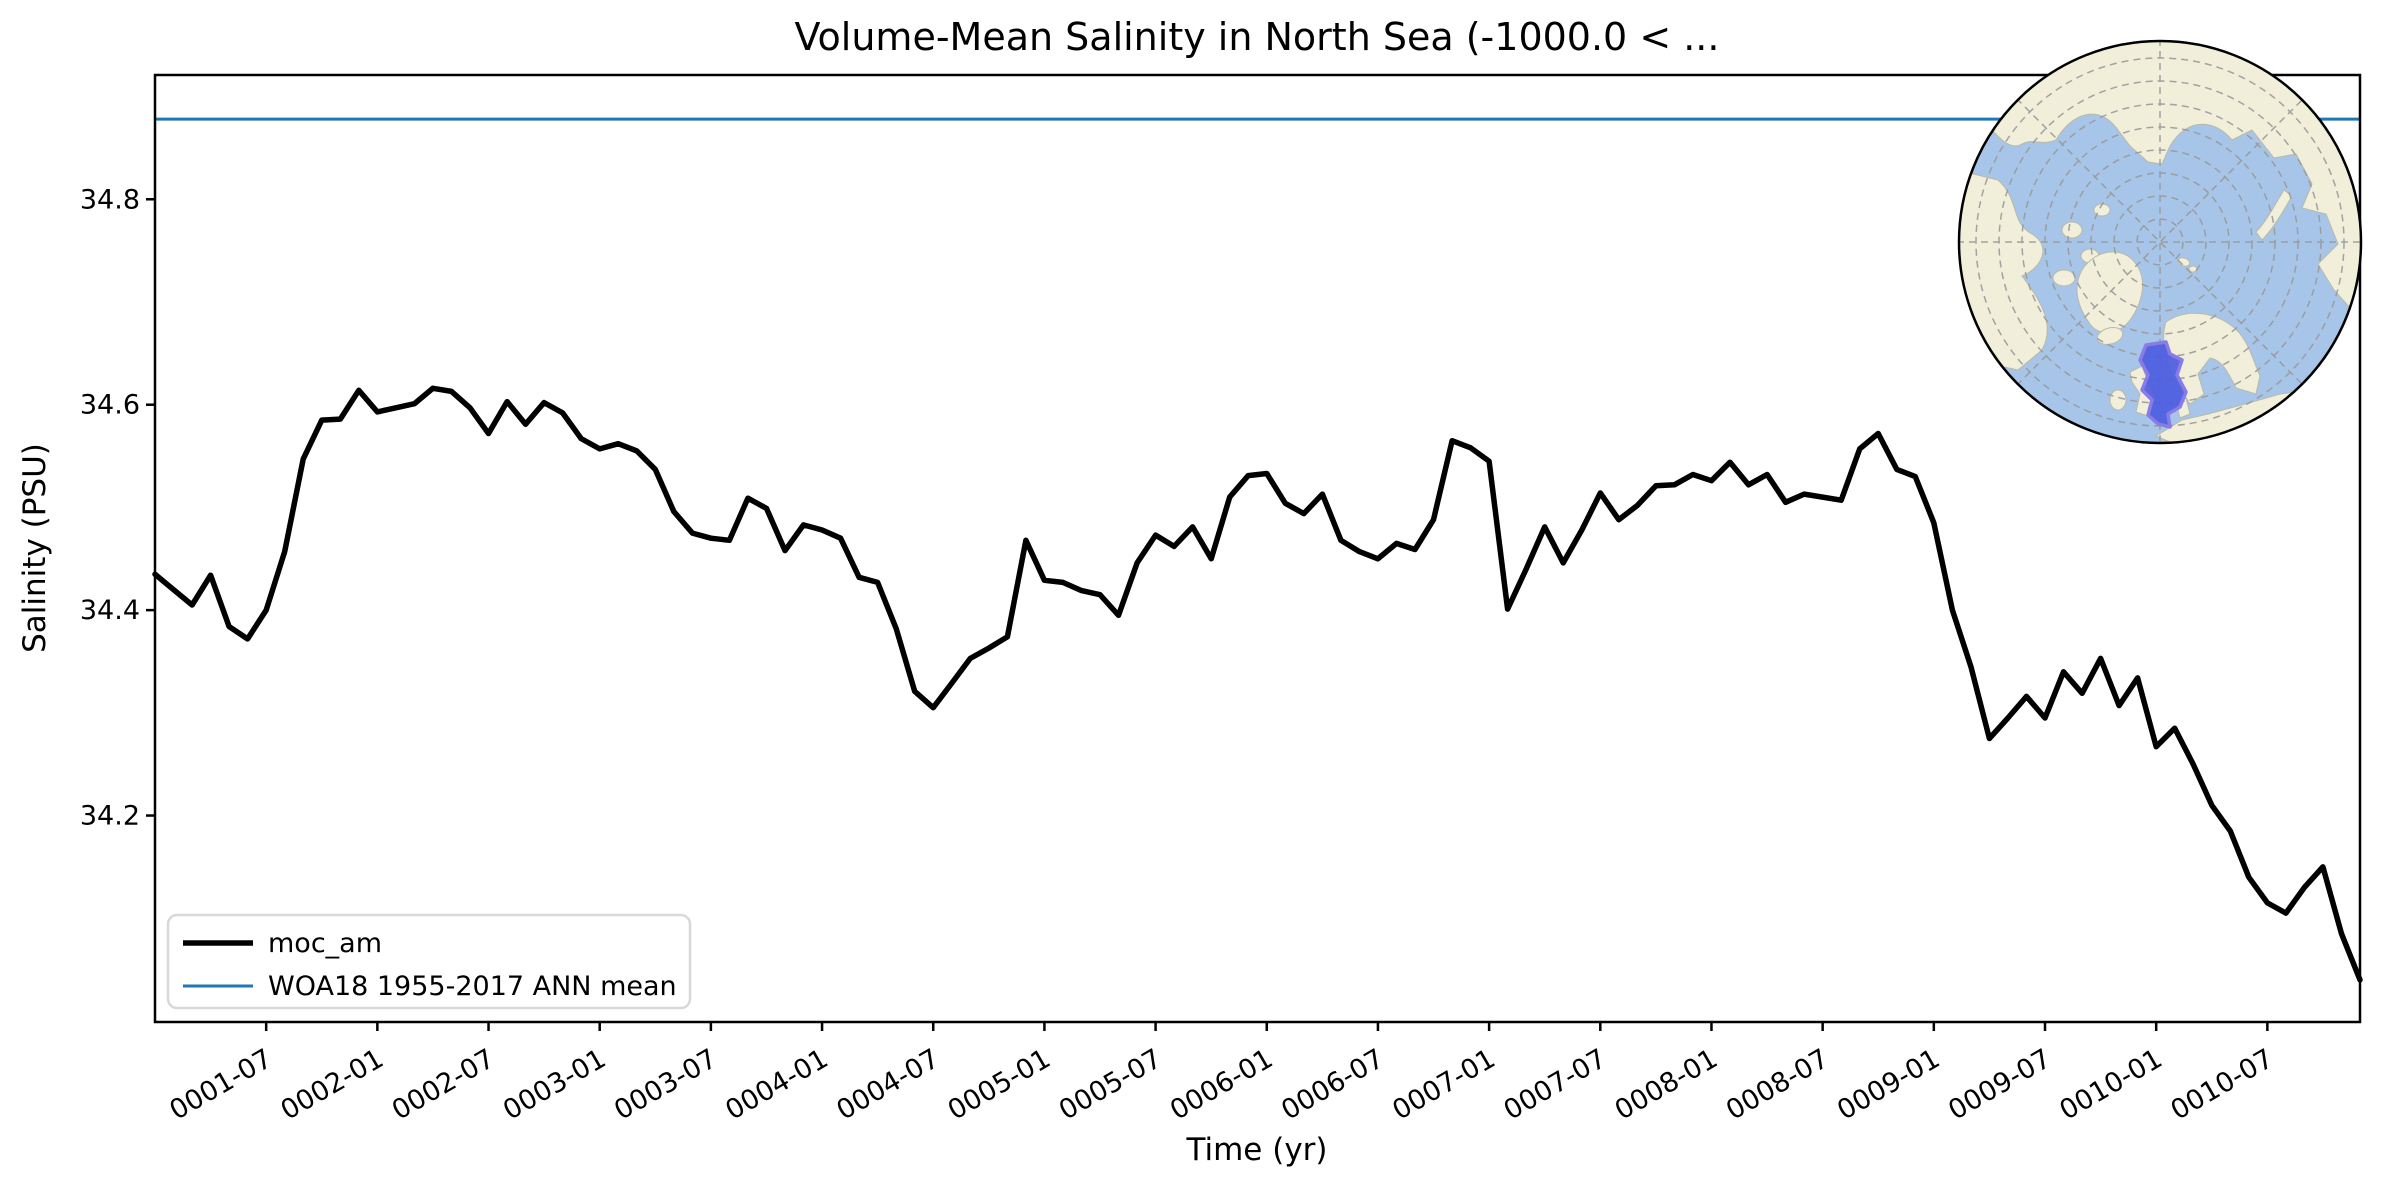  What do you see at coordinates (2118, 400) in the screenshot?
I see `map-land-ireland` at bounding box center [2118, 400].